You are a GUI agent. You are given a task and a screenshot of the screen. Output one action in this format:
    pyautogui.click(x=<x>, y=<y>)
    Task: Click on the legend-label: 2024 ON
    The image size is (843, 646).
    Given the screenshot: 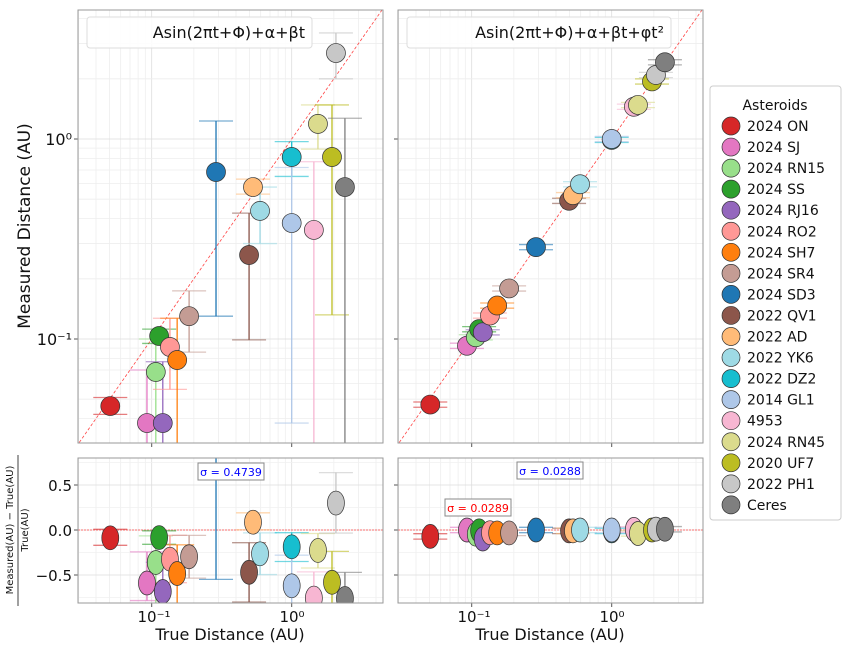 What is the action you would take?
    pyautogui.click(x=778, y=127)
    